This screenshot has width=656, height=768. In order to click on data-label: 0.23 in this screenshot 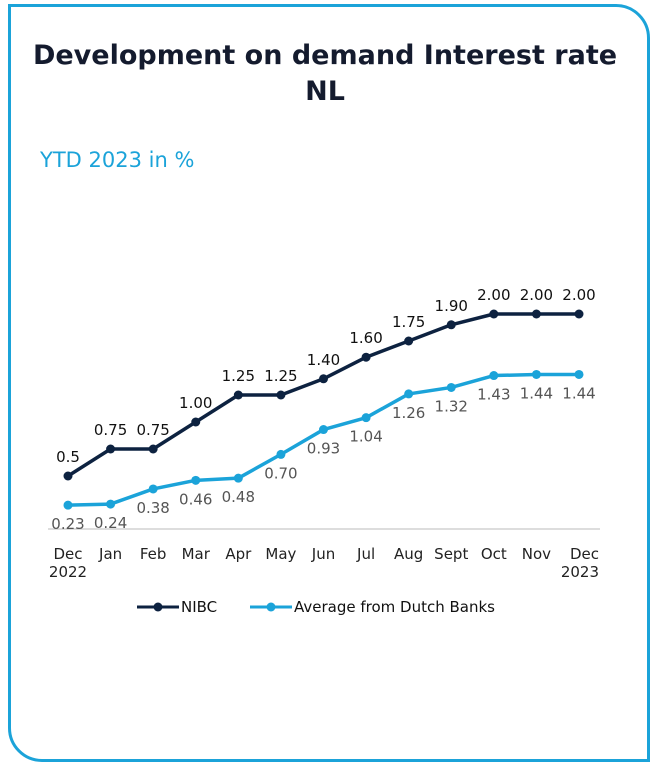, I will do `click(67, 524)`.